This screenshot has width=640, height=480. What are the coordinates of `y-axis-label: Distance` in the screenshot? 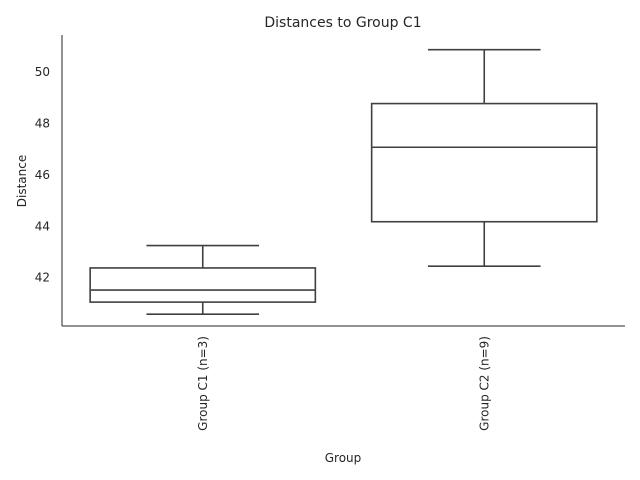 It's located at (22, 181).